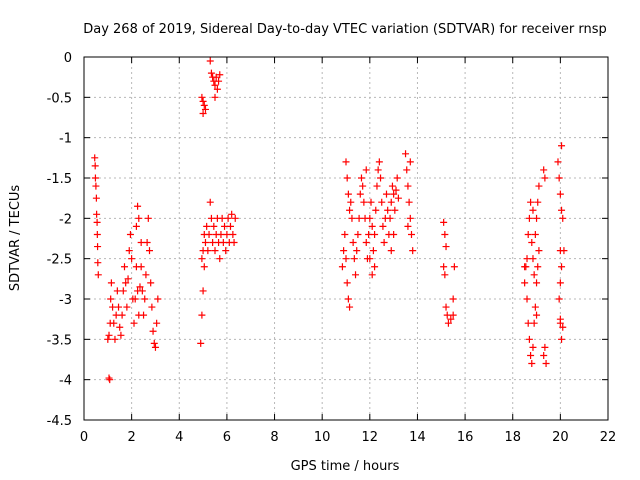  What do you see at coordinates (65, 139) in the screenshot?
I see `y-tick-label: -1` at bounding box center [65, 139].